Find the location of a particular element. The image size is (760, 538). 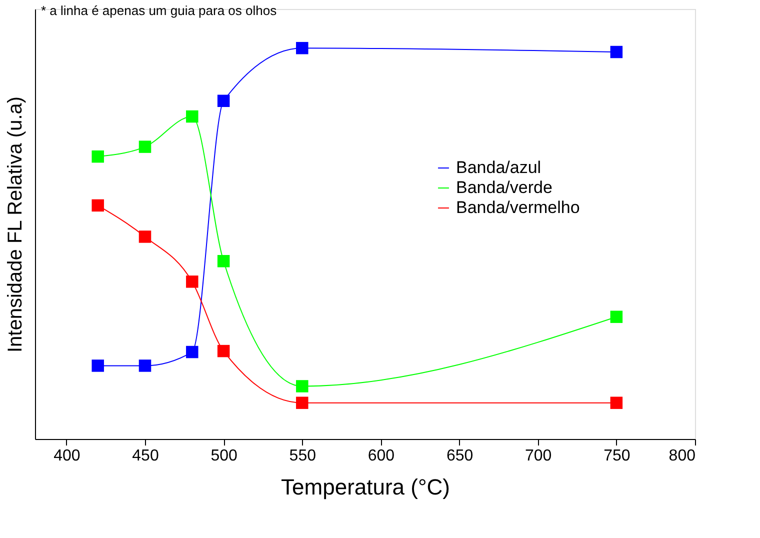

x-tick-label: 450 is located at coordinates (145, 456).